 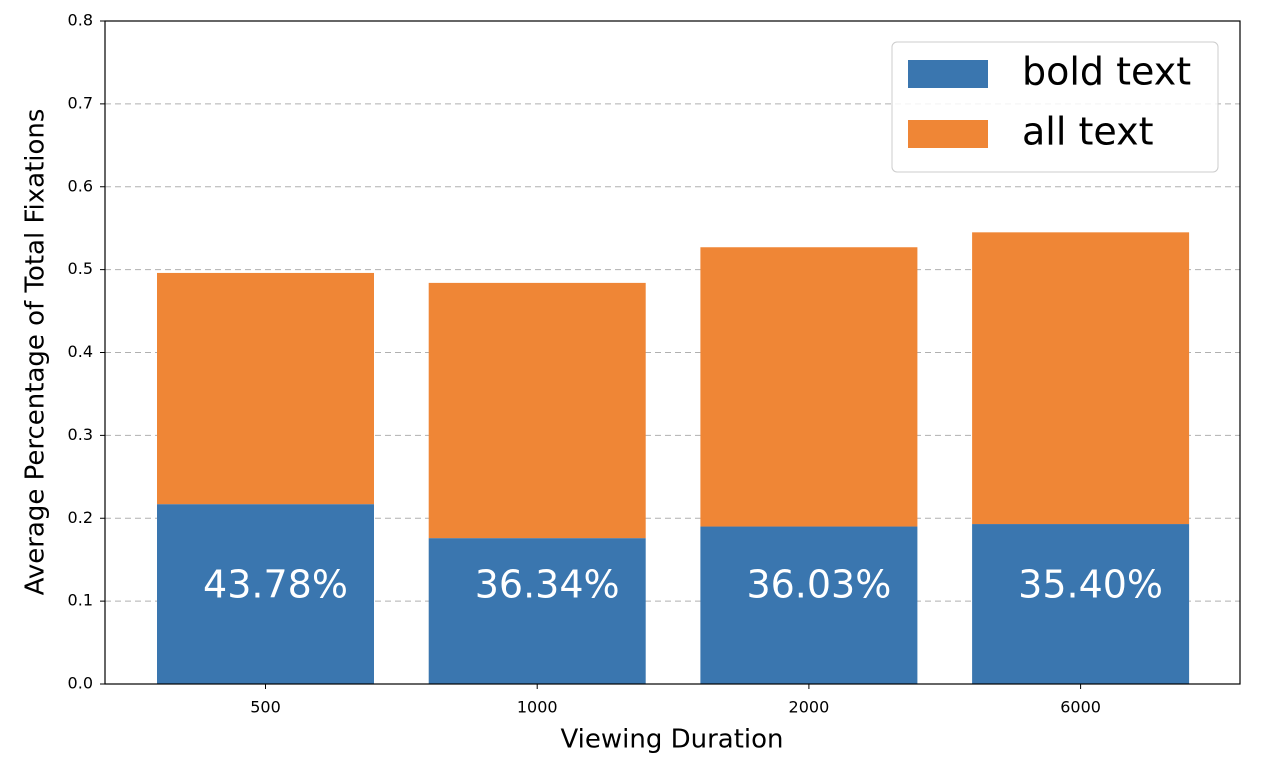 What do you see at coordinates (671, 740) in the screenshot?
I see `x-axis-label: Viewing Duration` at bounding box center [671, 740].